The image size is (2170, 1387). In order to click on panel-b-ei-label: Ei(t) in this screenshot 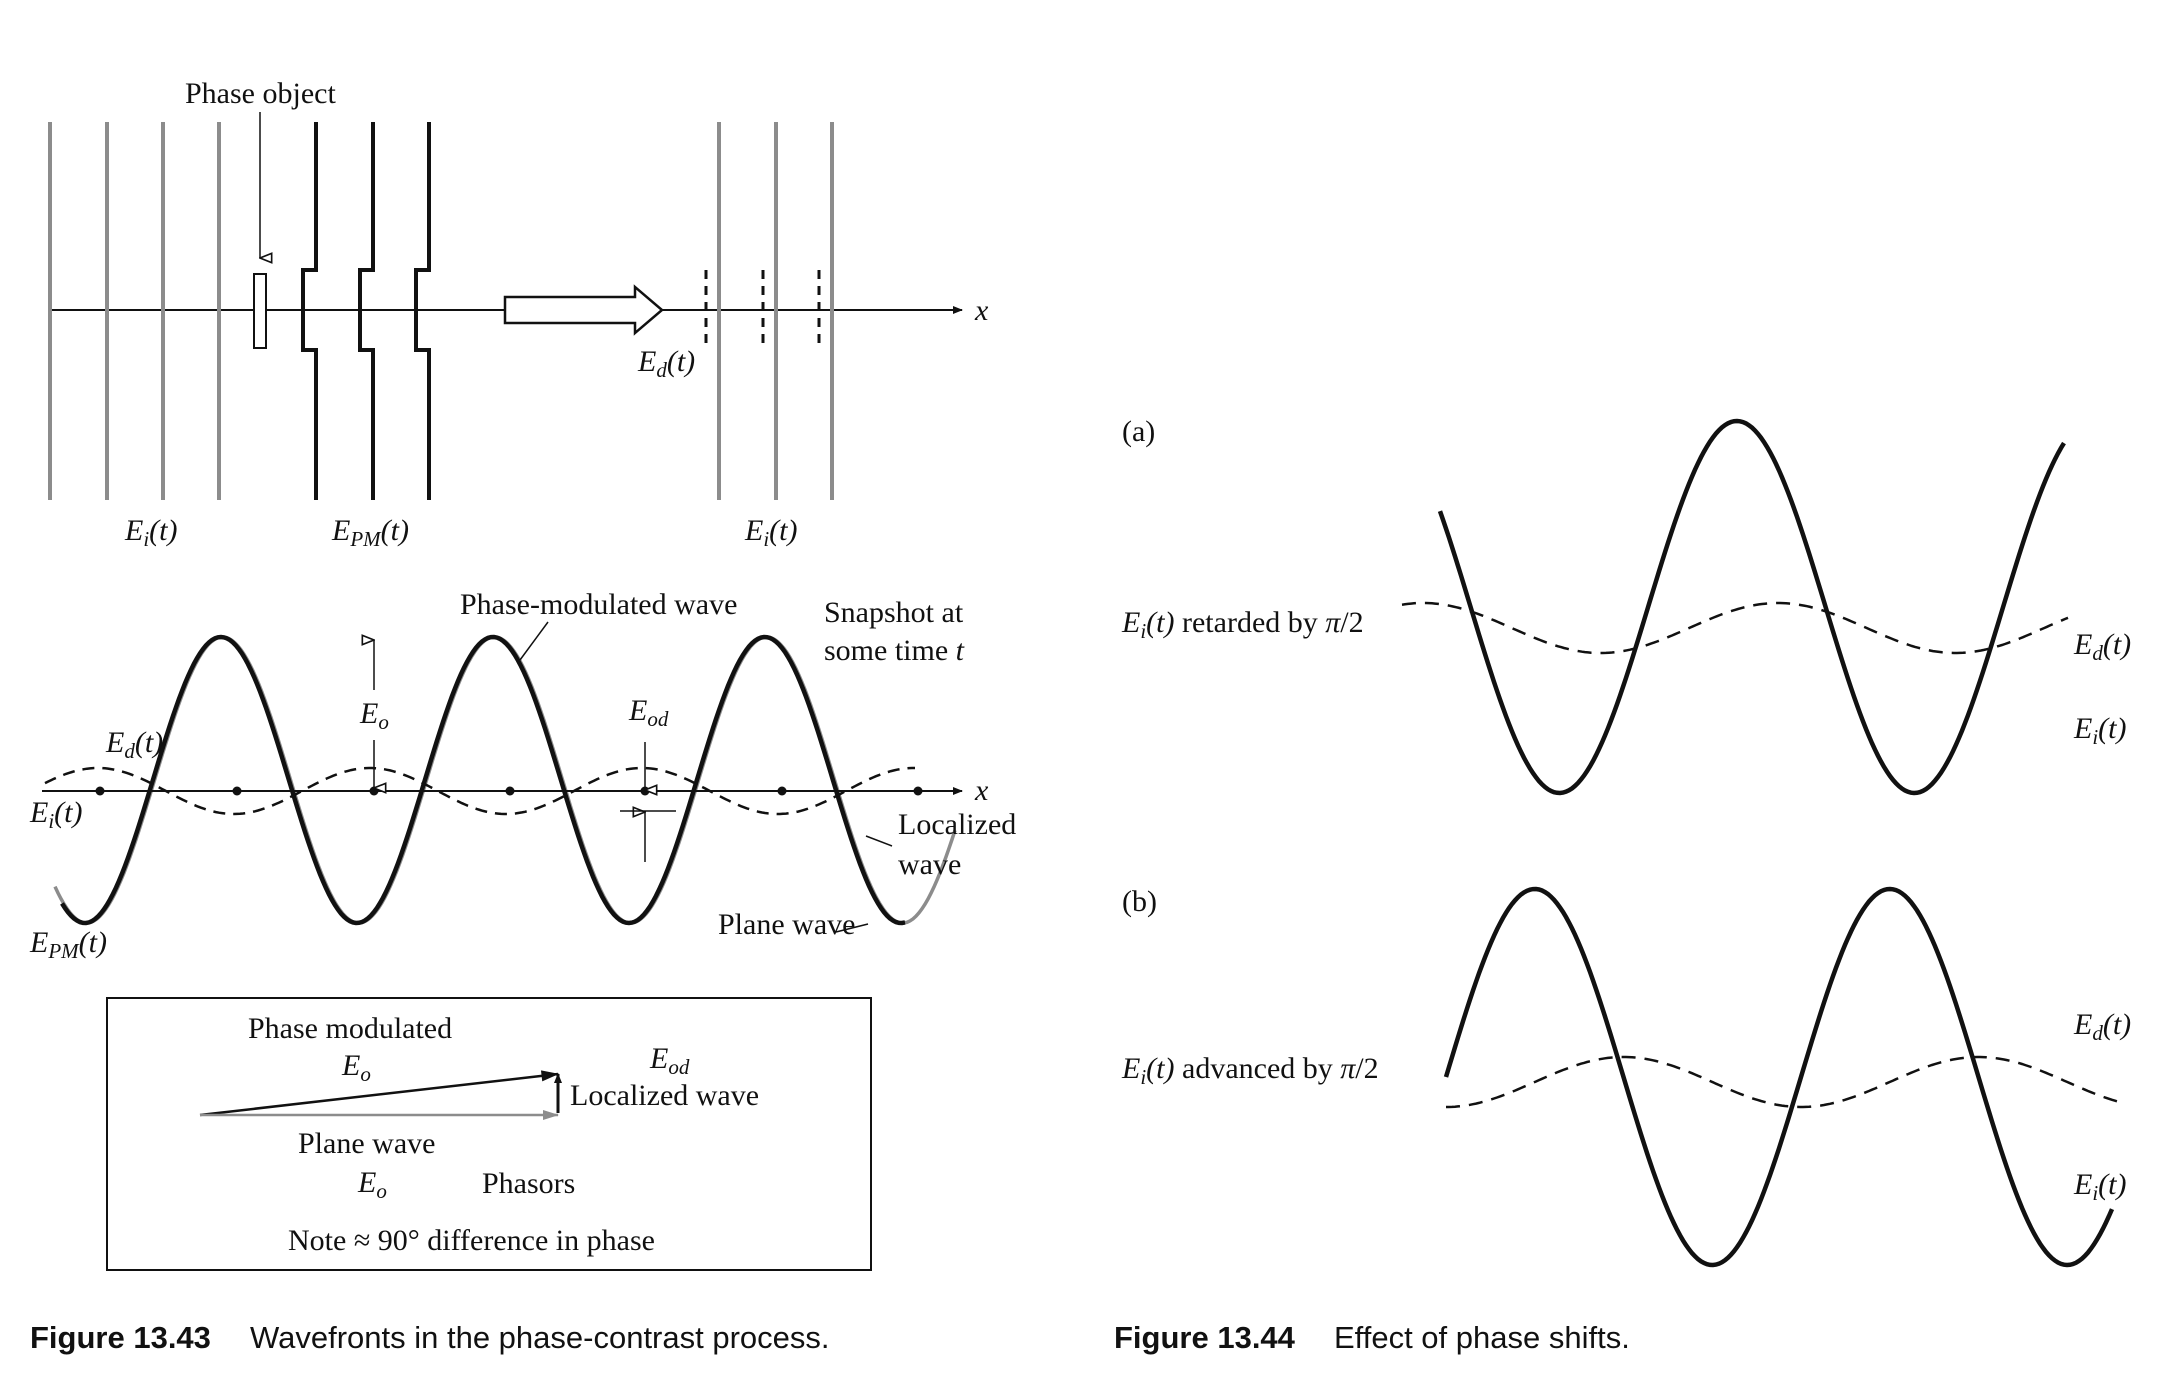, I will do `click(2100, 1186)`.